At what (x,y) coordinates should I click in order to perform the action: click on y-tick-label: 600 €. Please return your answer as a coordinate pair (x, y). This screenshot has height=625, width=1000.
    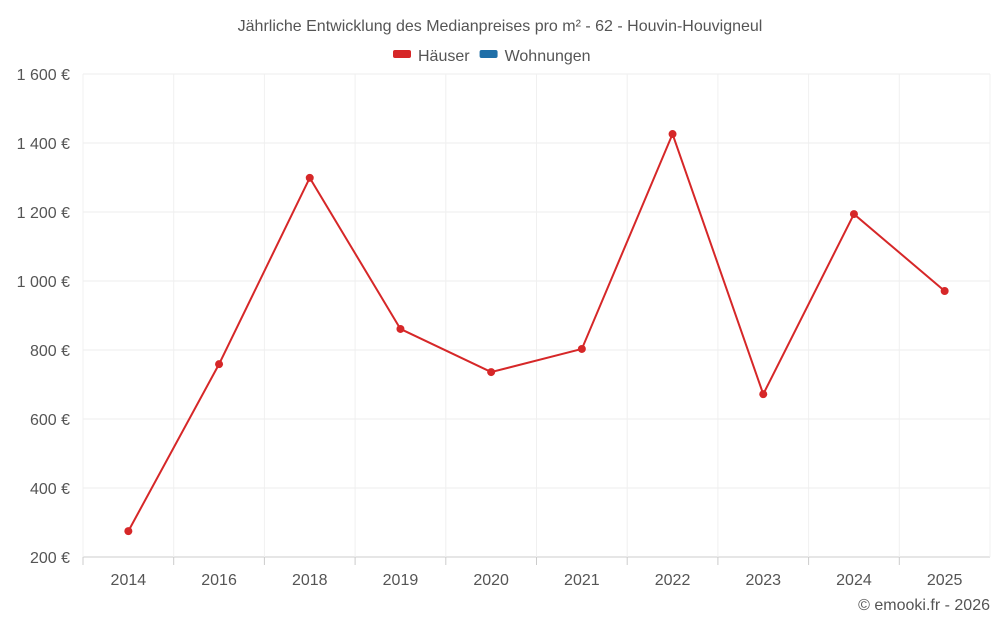
    Looking at the image, I should click on (50, 420).